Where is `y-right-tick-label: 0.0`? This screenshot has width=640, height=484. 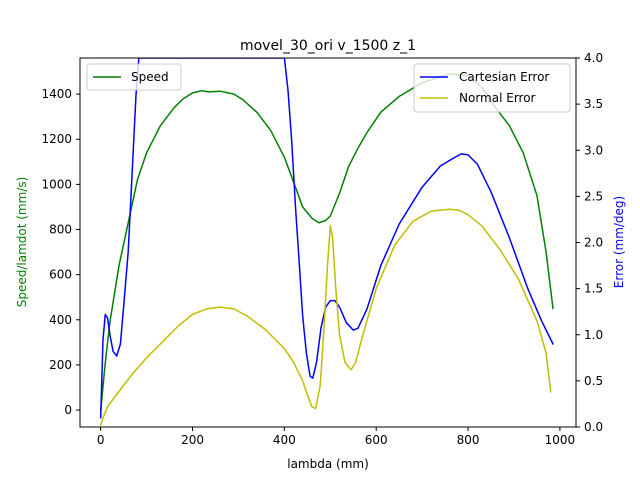
y-right-tick-label: 0.0 is located at coordinates (593, 427).